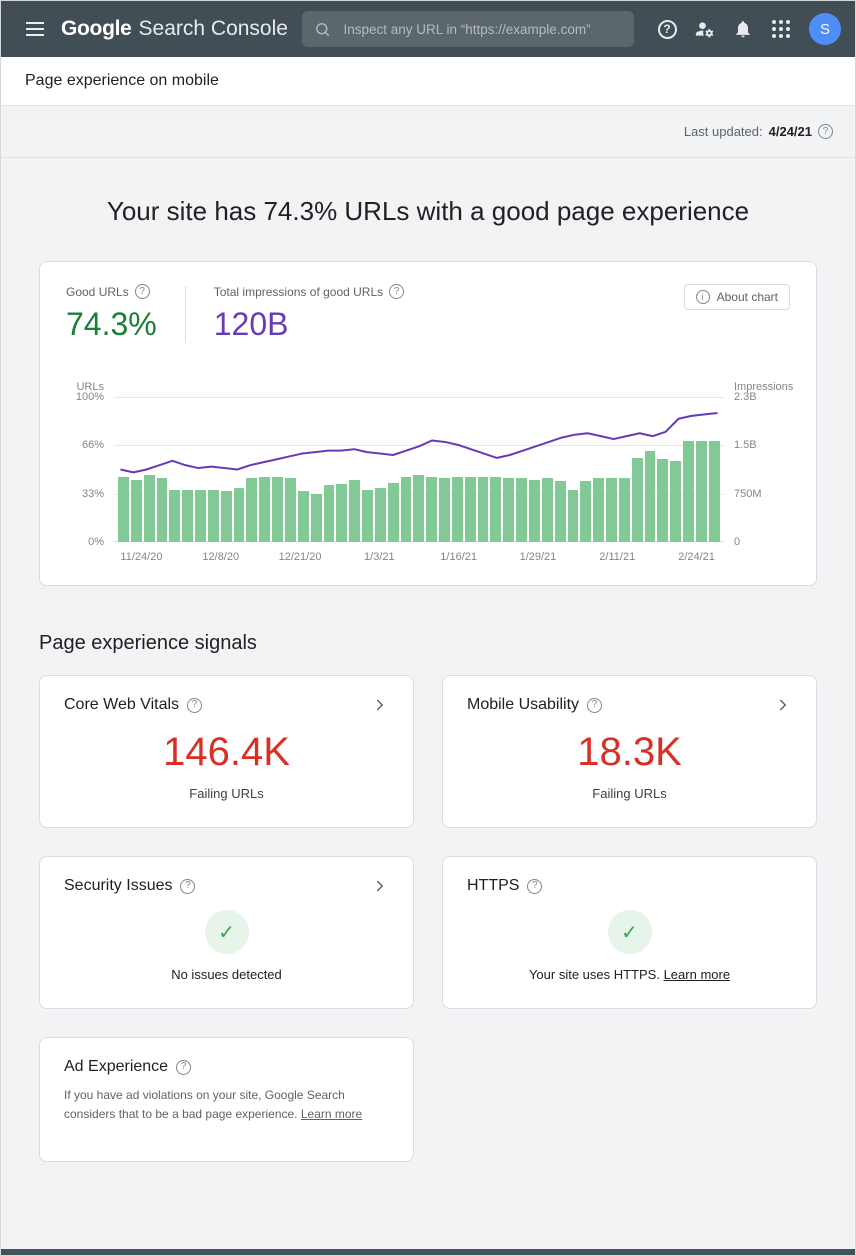 This screenshot has width=856, height=1256. I want to click on notifications-button, so click(743, 29).